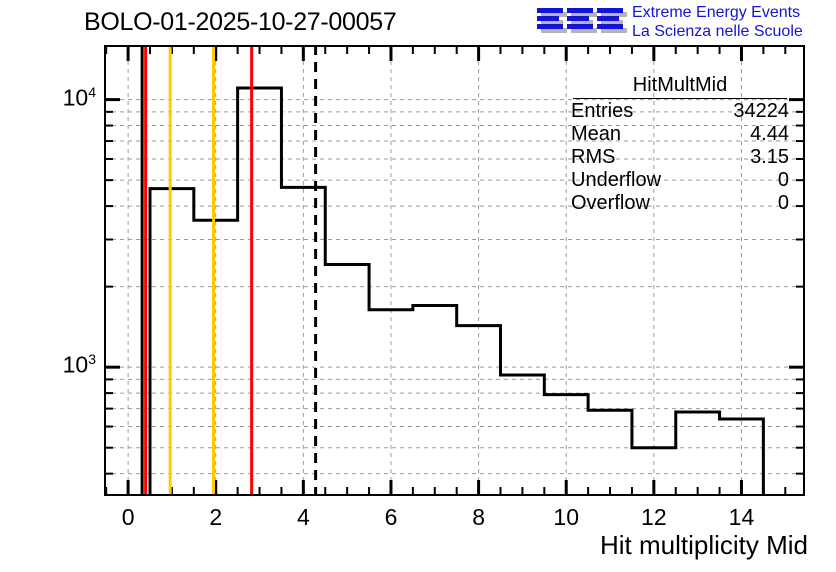 Image resolution: width=836 pixels, height=572 pixels. Describe the element at coordinates (391, 517) in the screenshot. I see `x-tick-label: 6` at that location.